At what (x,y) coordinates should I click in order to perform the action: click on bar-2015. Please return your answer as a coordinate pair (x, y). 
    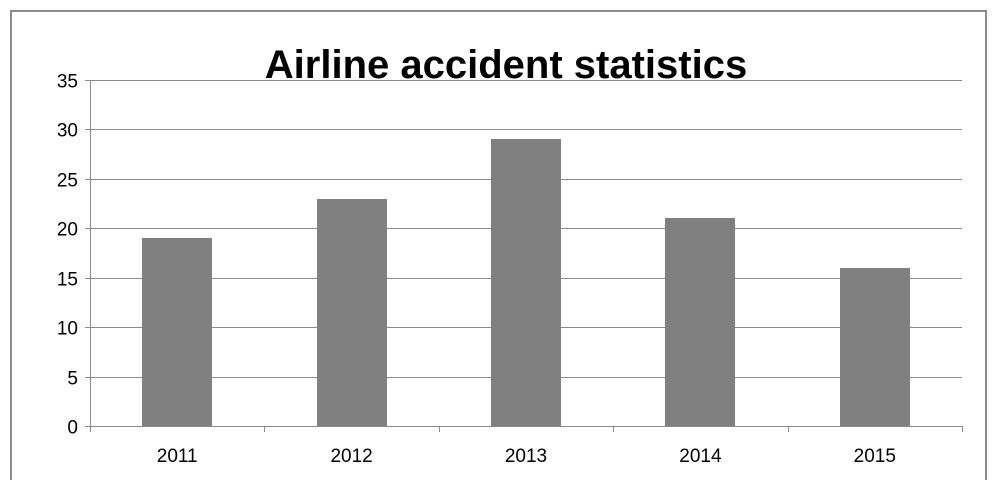
    Looking at the image, I should click on (875, 347).